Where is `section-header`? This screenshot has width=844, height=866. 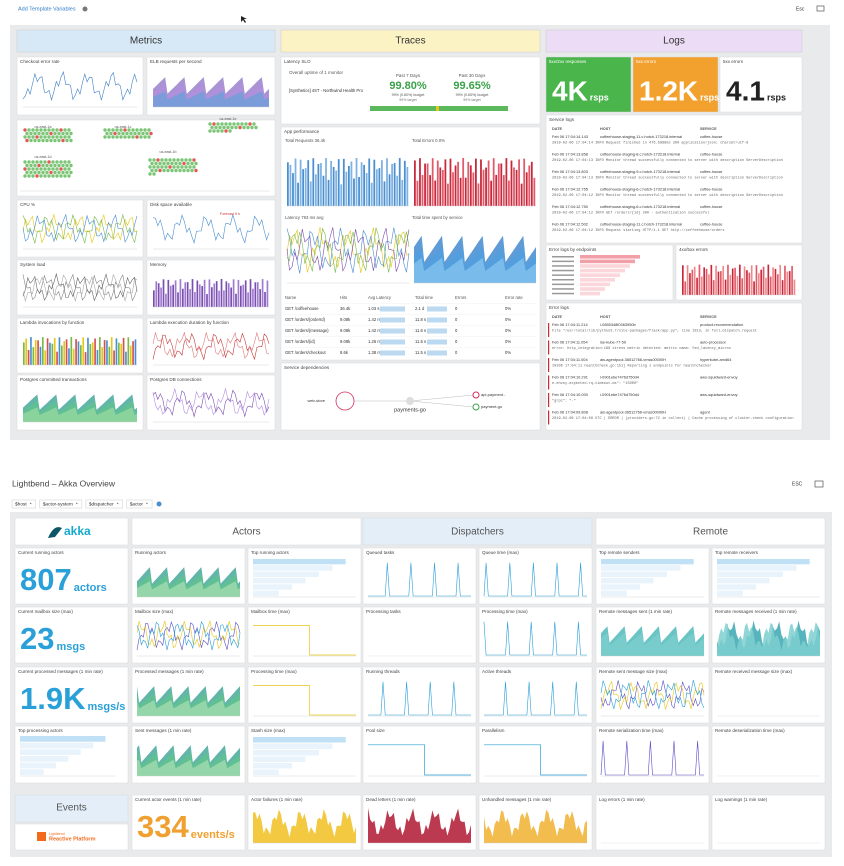
section-header is located at coordinates (674, 41).